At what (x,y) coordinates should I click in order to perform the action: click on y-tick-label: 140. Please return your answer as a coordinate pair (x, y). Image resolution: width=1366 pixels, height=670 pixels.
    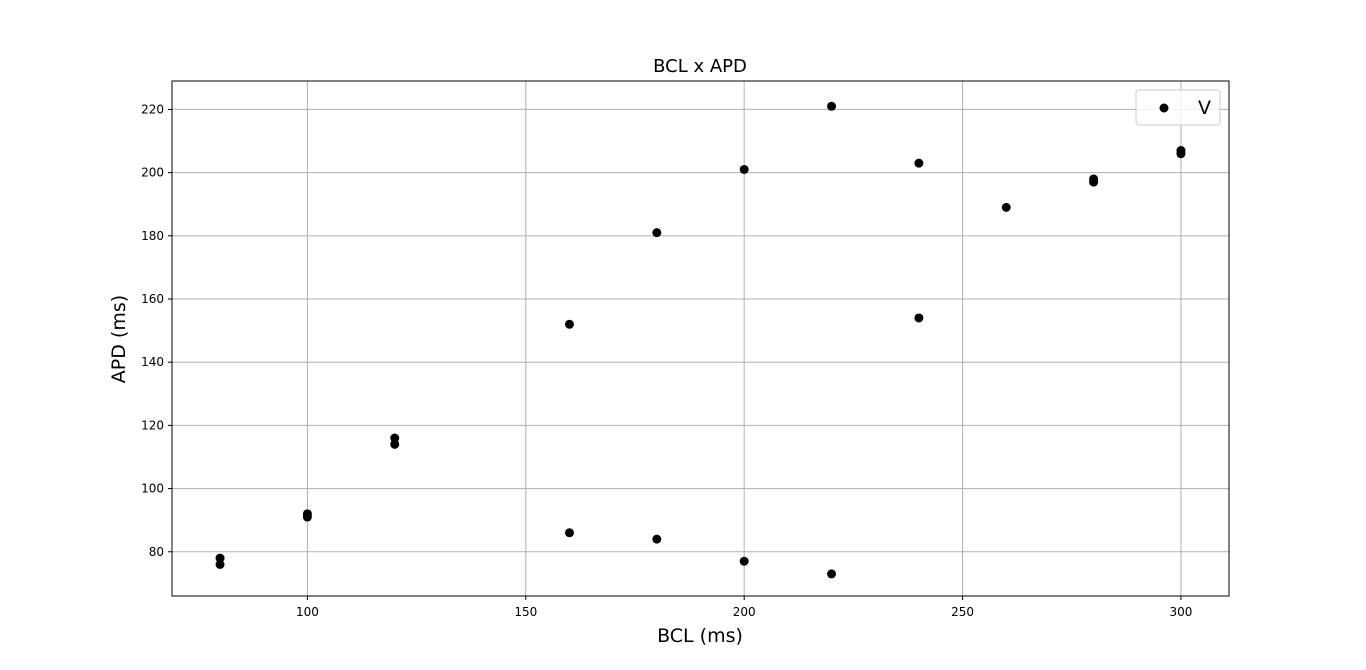
    Looking at the image, I should click on (152, 362).